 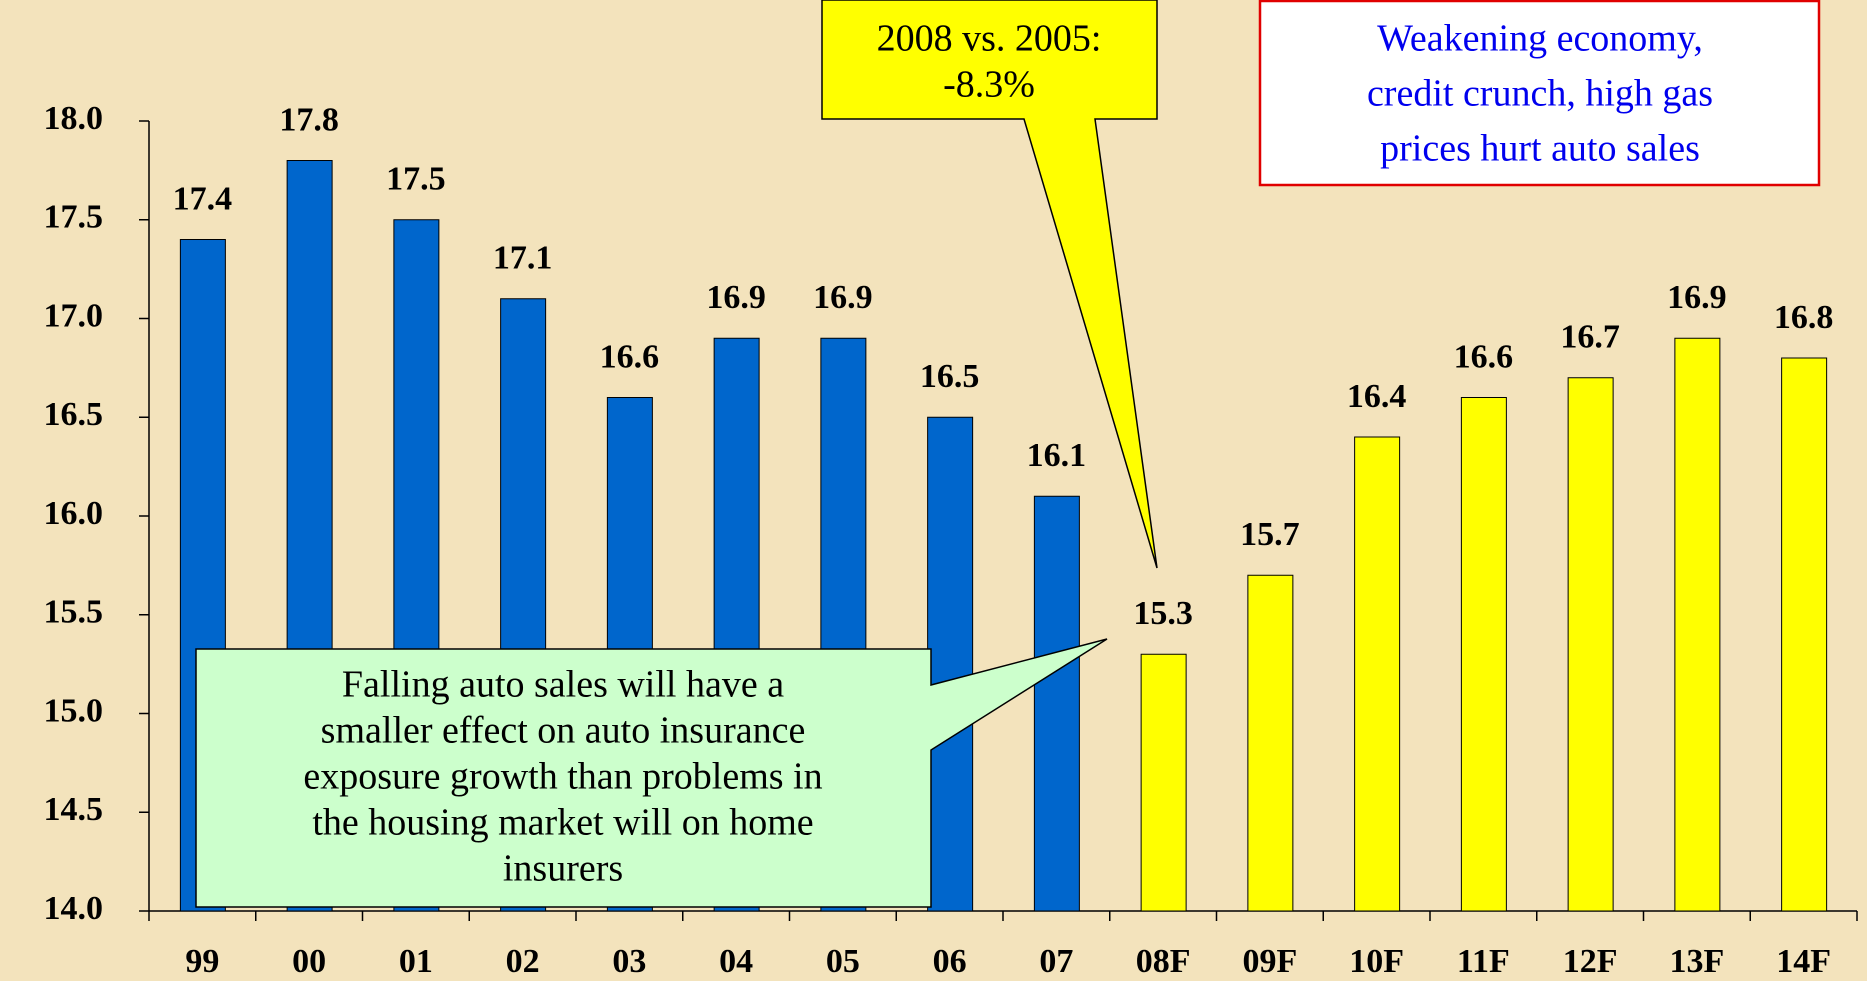 What do you see at coordinates (989, 39) in the screenshot?
I see `annotation-line: 2008 vs. 2005:` at bounding box center [989, 39].